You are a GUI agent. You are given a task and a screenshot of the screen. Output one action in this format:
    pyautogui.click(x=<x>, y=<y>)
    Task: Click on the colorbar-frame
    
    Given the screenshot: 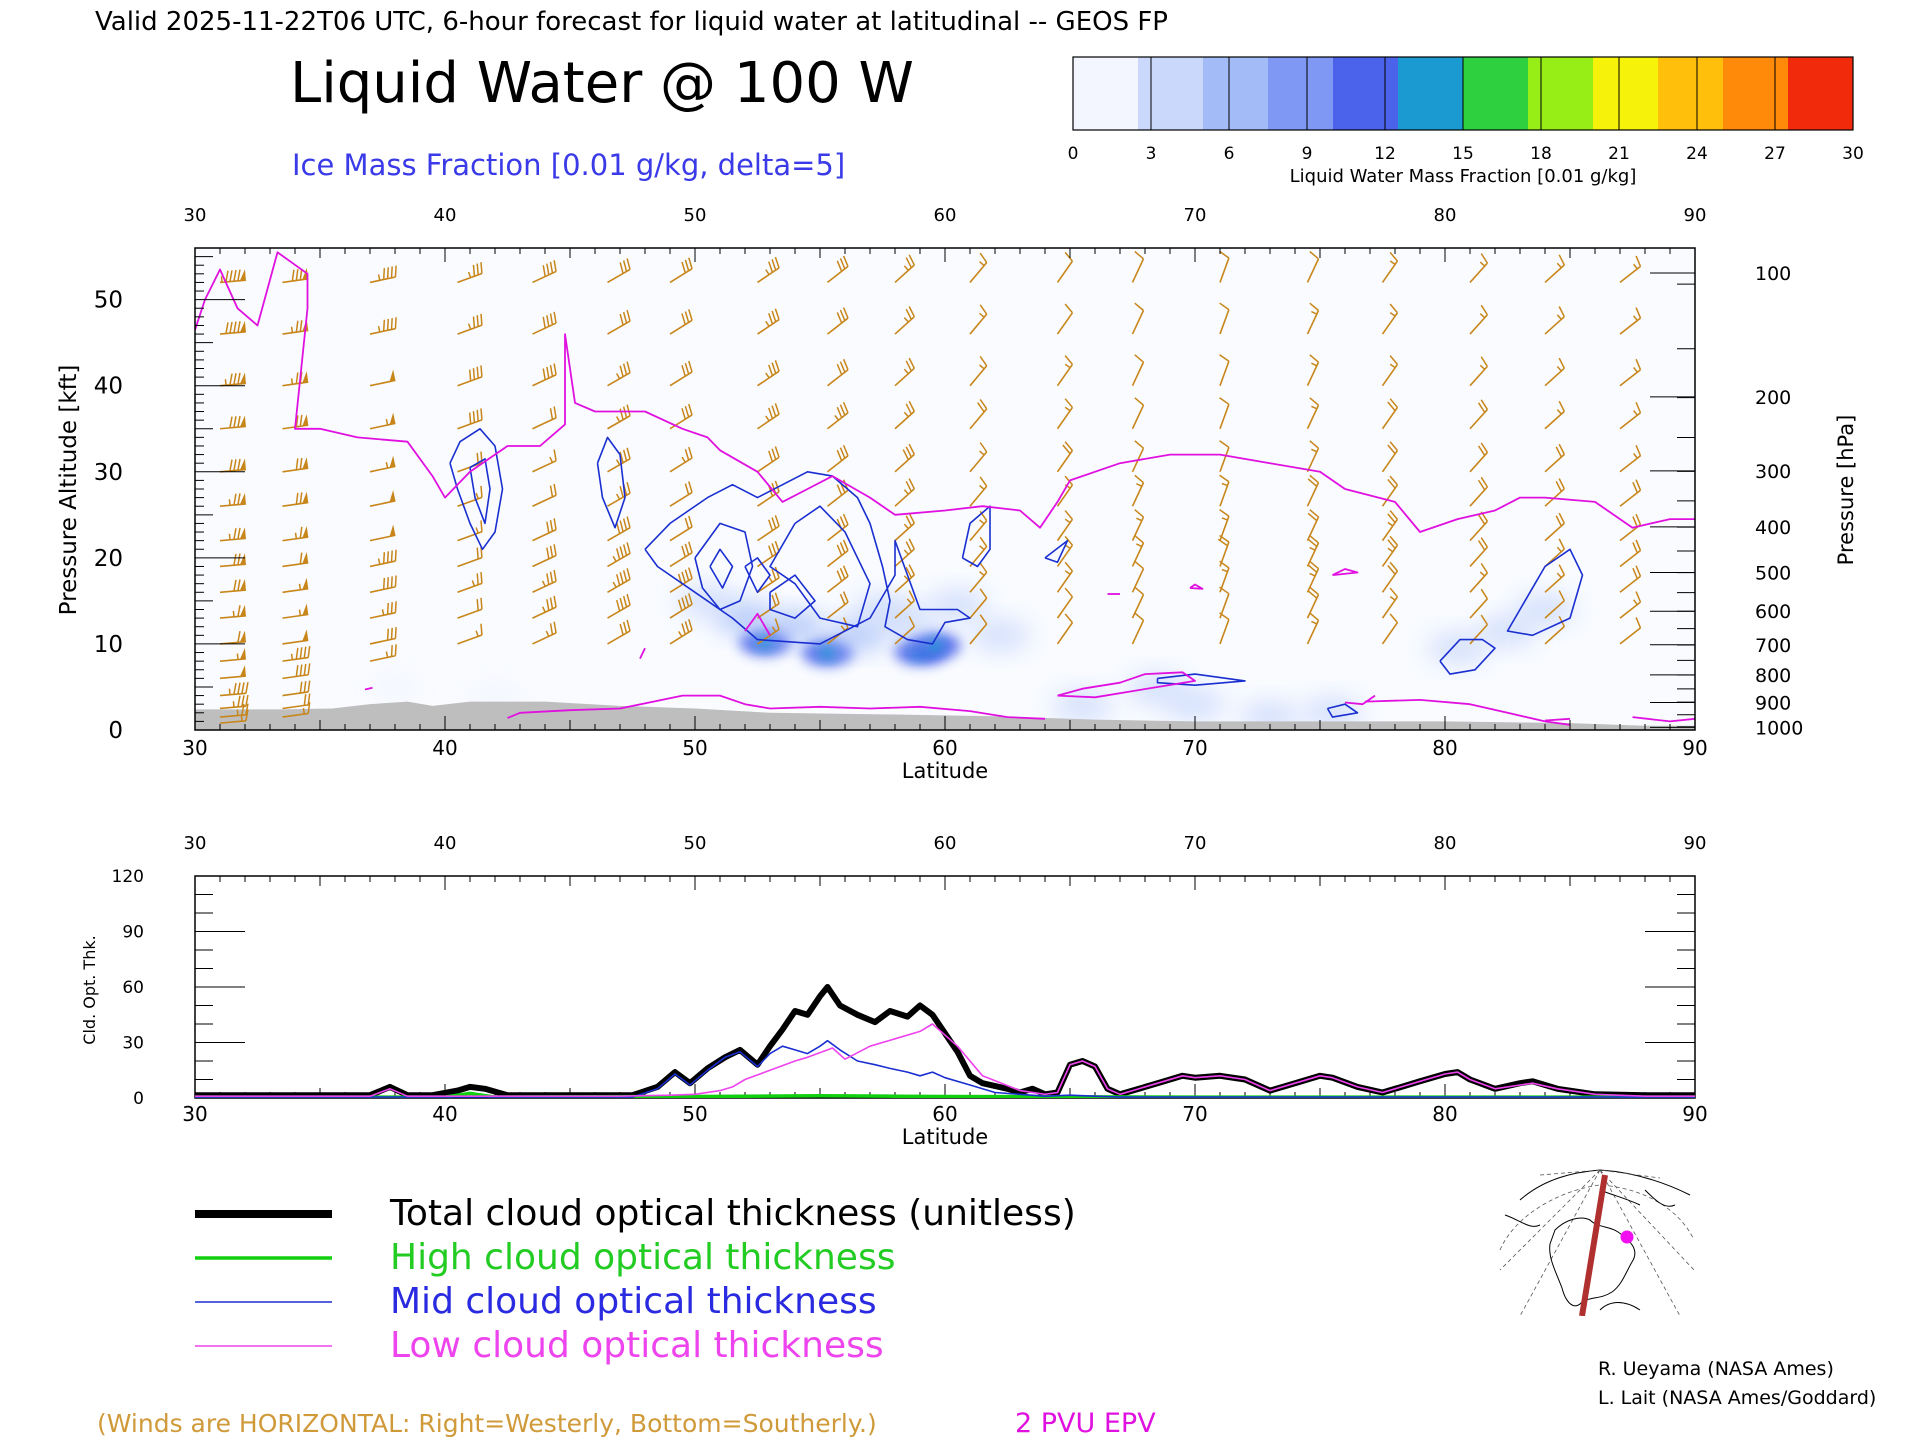 What is the action you would take?
    pyautogui.click(x=1463, y=93)
    